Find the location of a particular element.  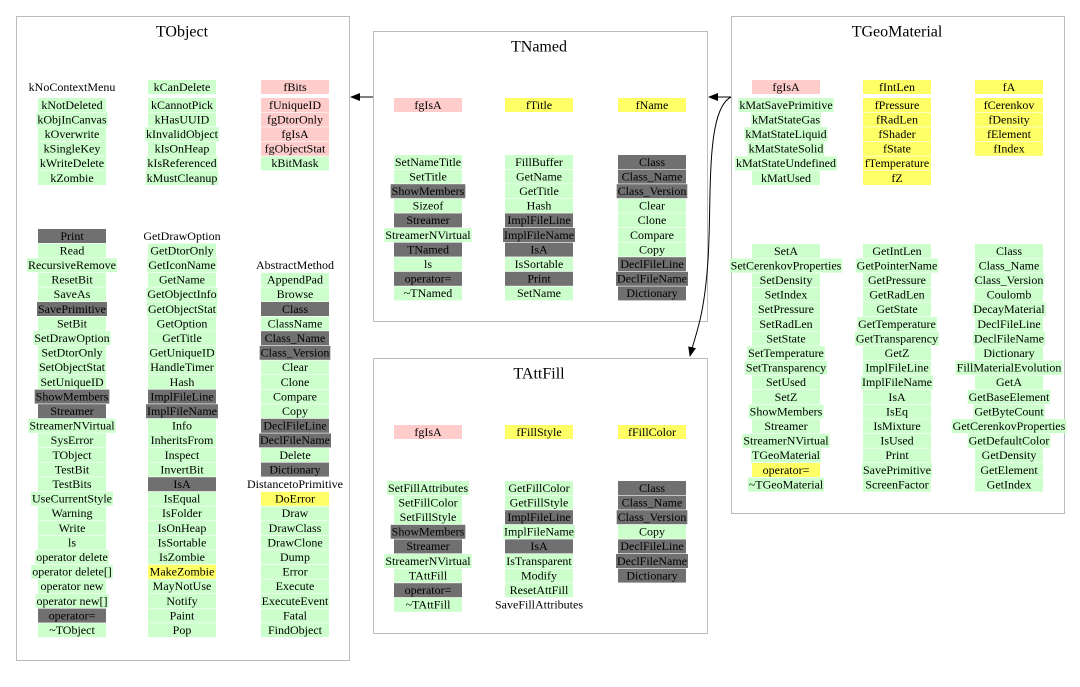

member-label: fgIsA is located at coordinates (786, 87).